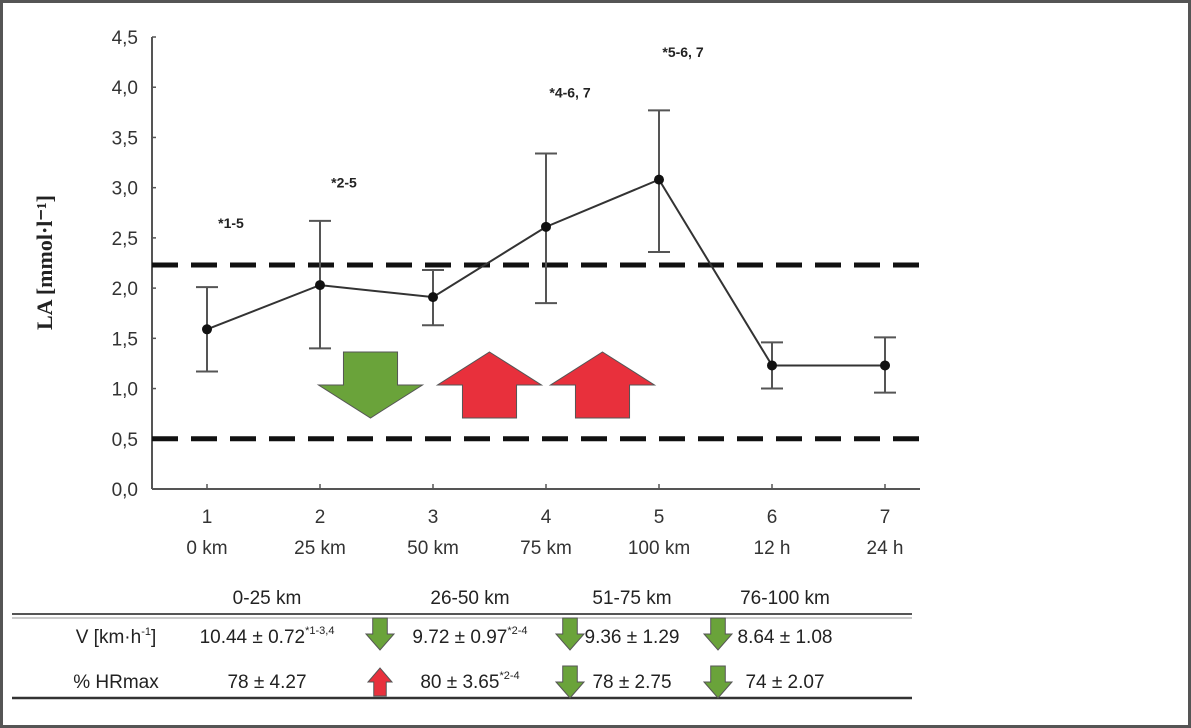 This screenshot has width=1191, height=728. What do you see at coordinates (885, 548) in the screenshot?
I see `x-tick-sublabel: 24 h` at bounding box center [885, 548].